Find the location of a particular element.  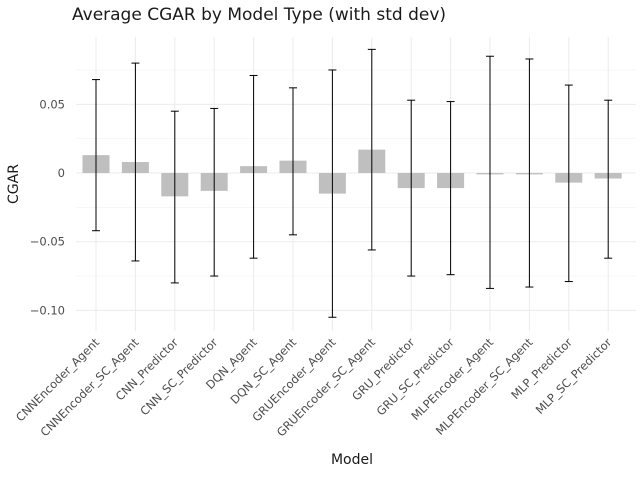

x-tick-label-MLP_SC_Predictor: MLP_SC_Predictor is located at coordinates (574, 376).